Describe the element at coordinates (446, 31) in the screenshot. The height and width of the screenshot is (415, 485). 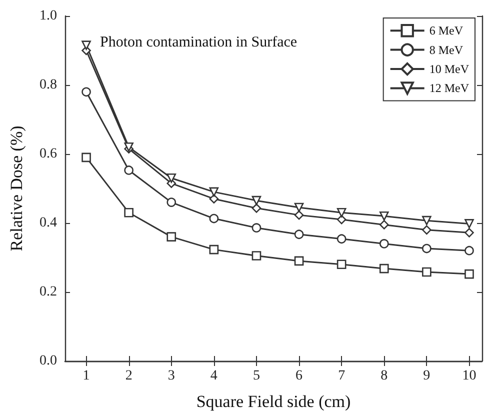
I see `legend-label: 6 MeV` at that location.